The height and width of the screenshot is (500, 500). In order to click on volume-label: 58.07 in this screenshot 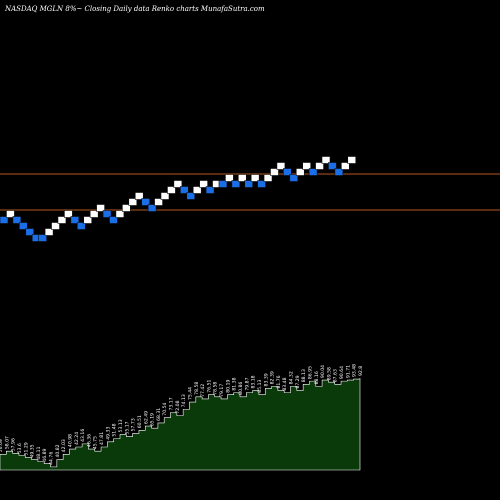, I will do `click(7, 442)`.